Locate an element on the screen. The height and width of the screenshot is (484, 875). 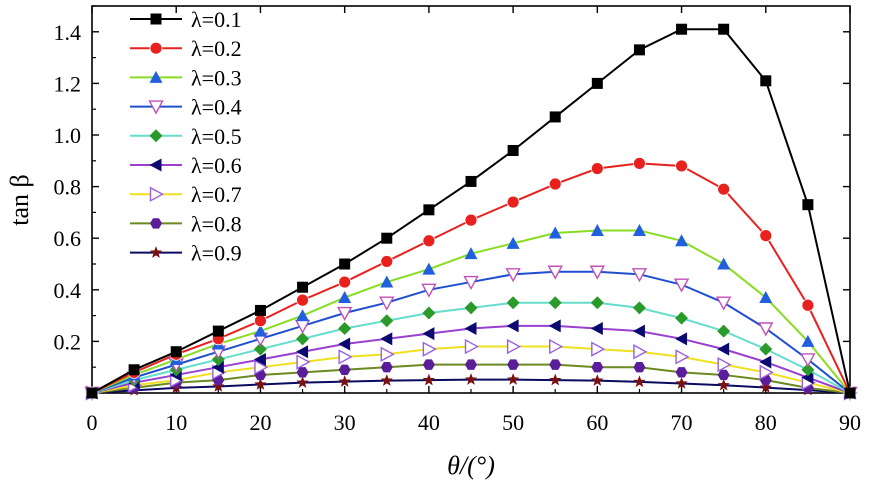
legend-label: λ=0.7 is located at coordinates (216, 194).